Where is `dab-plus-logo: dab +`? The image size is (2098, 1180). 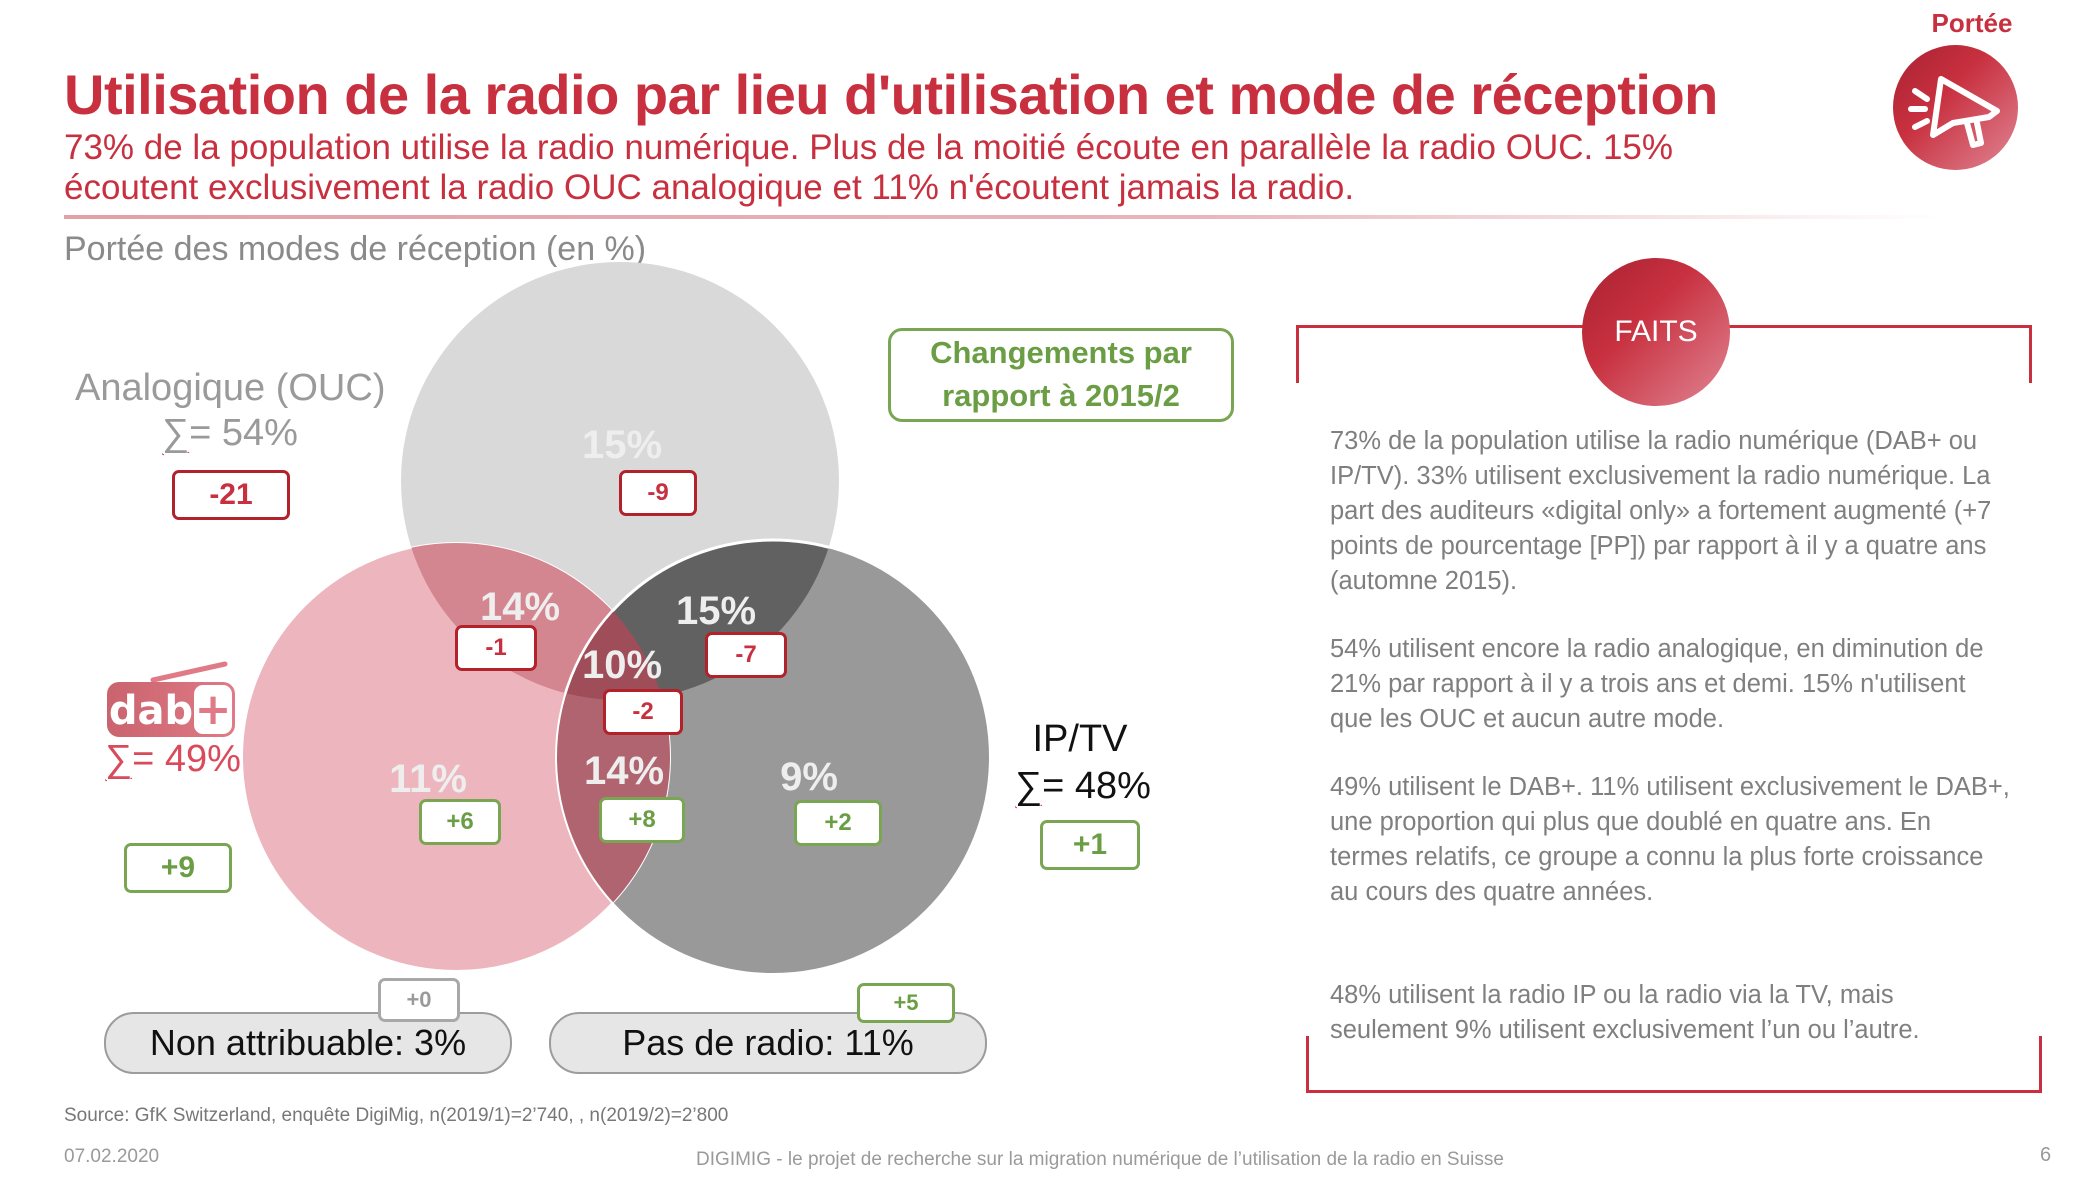 dab-plus-logo: dab + is located at coordinates (171, 699).